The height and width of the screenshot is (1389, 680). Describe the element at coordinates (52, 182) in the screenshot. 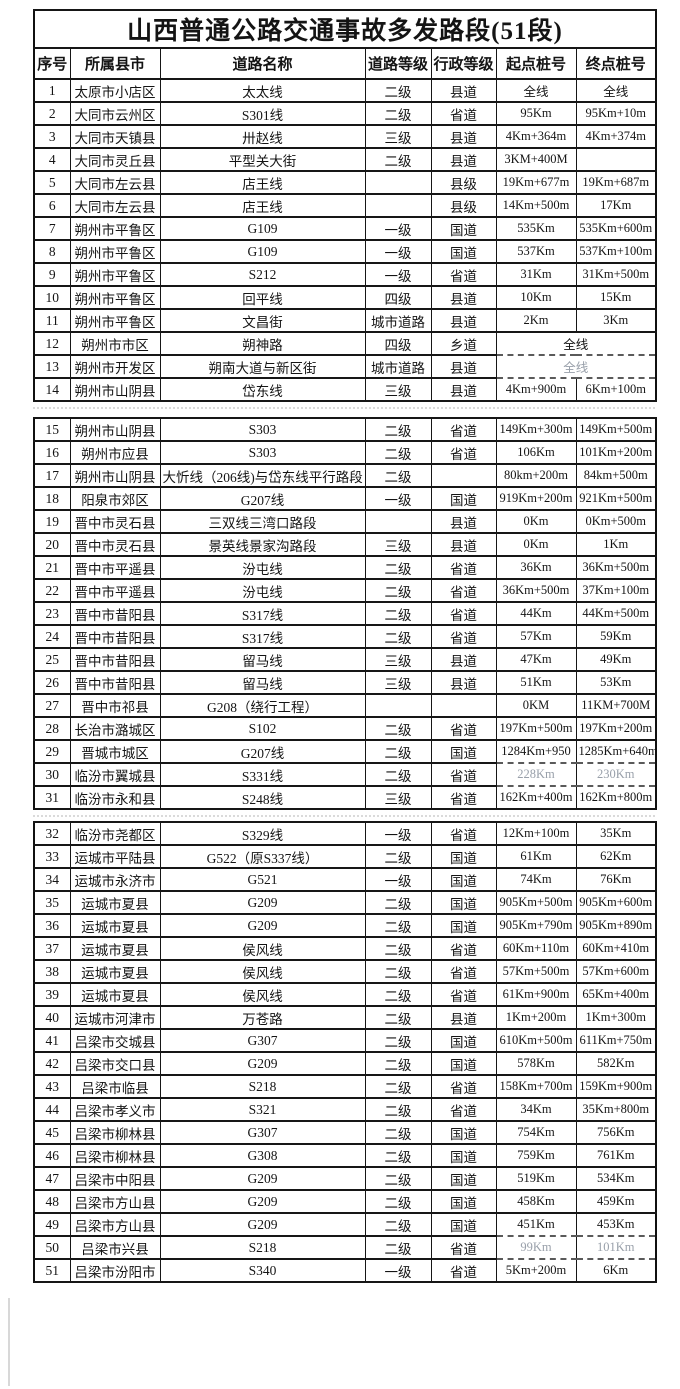

I see `cell-serial: 5` at that location.